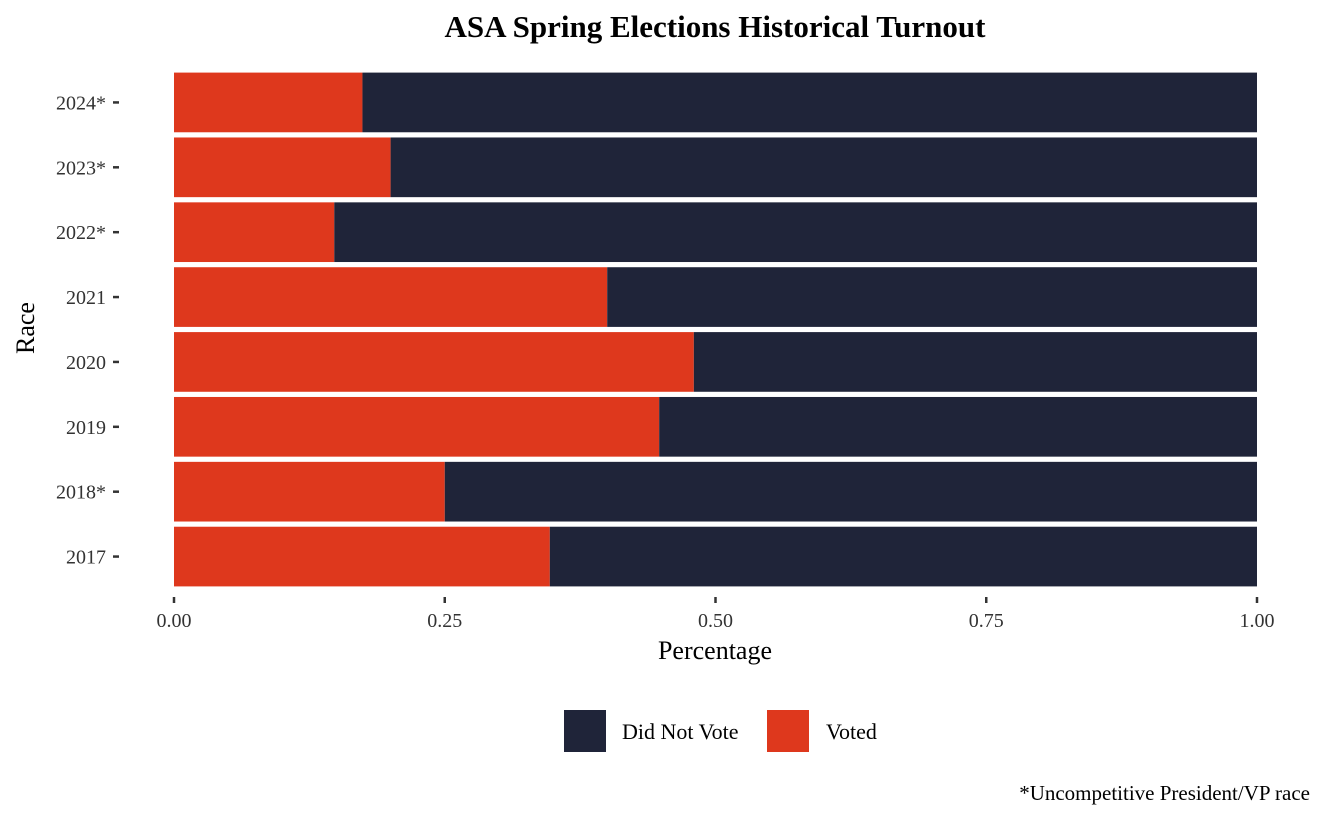 This screenshot has width=1326, height=819. Describe the element at coordinates (81, 233) in the screenshot. I see `y-tick-label: 2022*` at that location.